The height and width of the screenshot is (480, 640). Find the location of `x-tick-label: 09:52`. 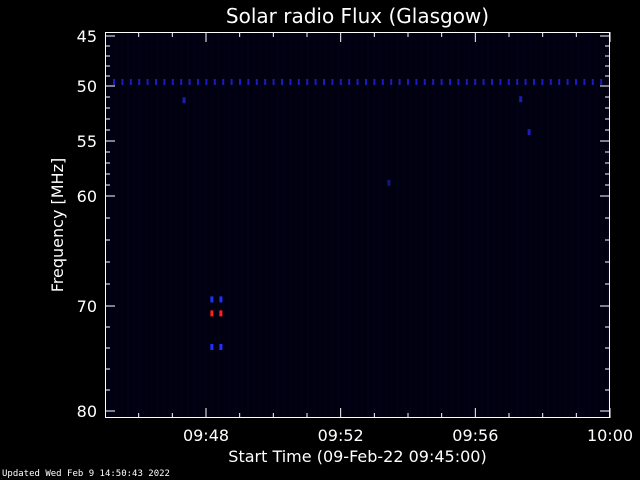

x-tick-label: 09:52 is located at coordinates (341, 435).